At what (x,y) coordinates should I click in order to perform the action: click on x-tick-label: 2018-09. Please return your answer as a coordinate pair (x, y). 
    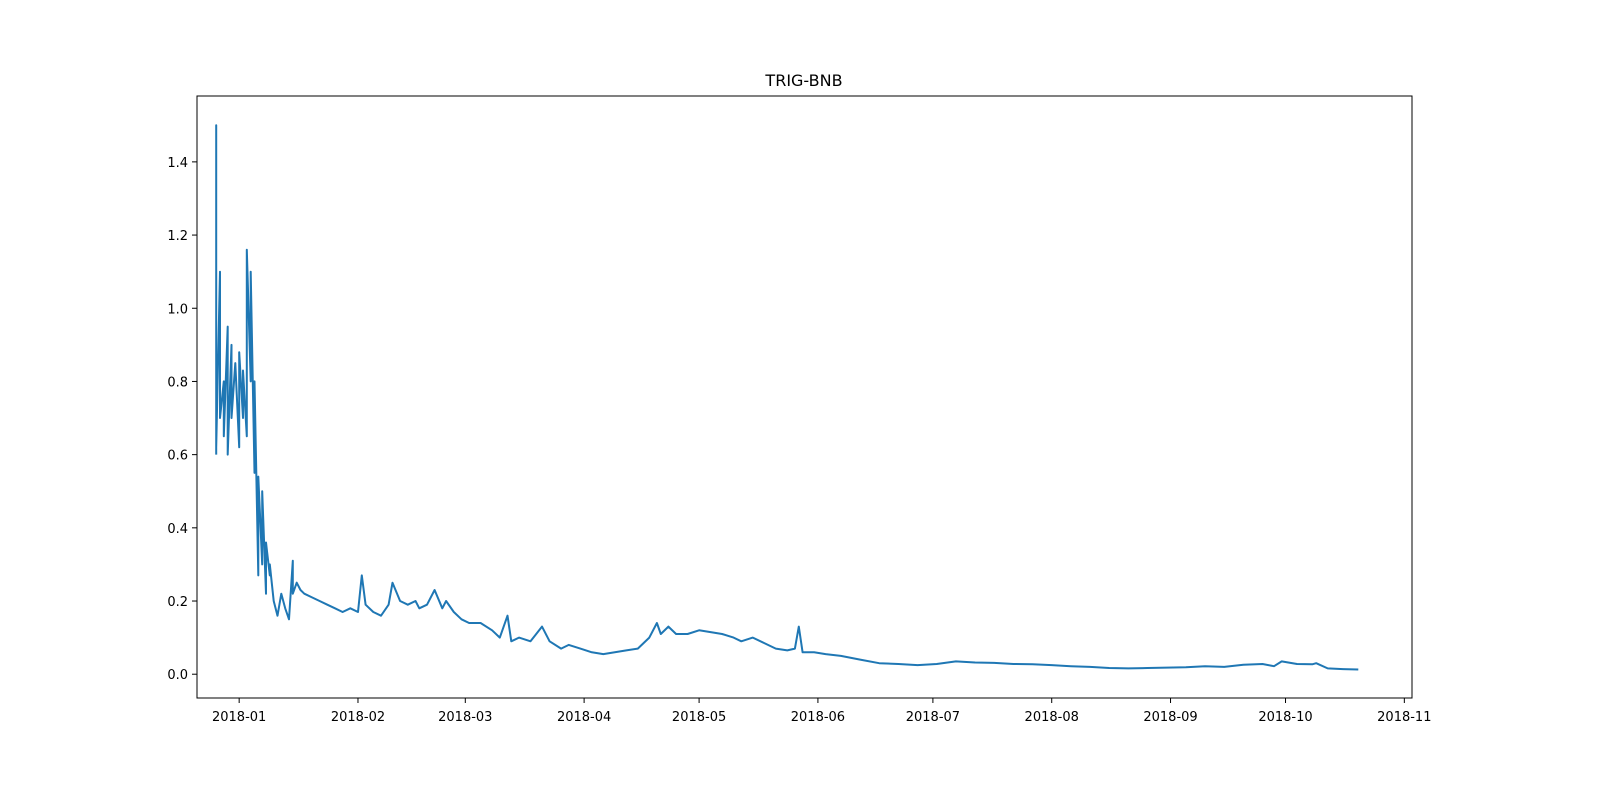
    Looking at the image, I should click on (1170, 717).